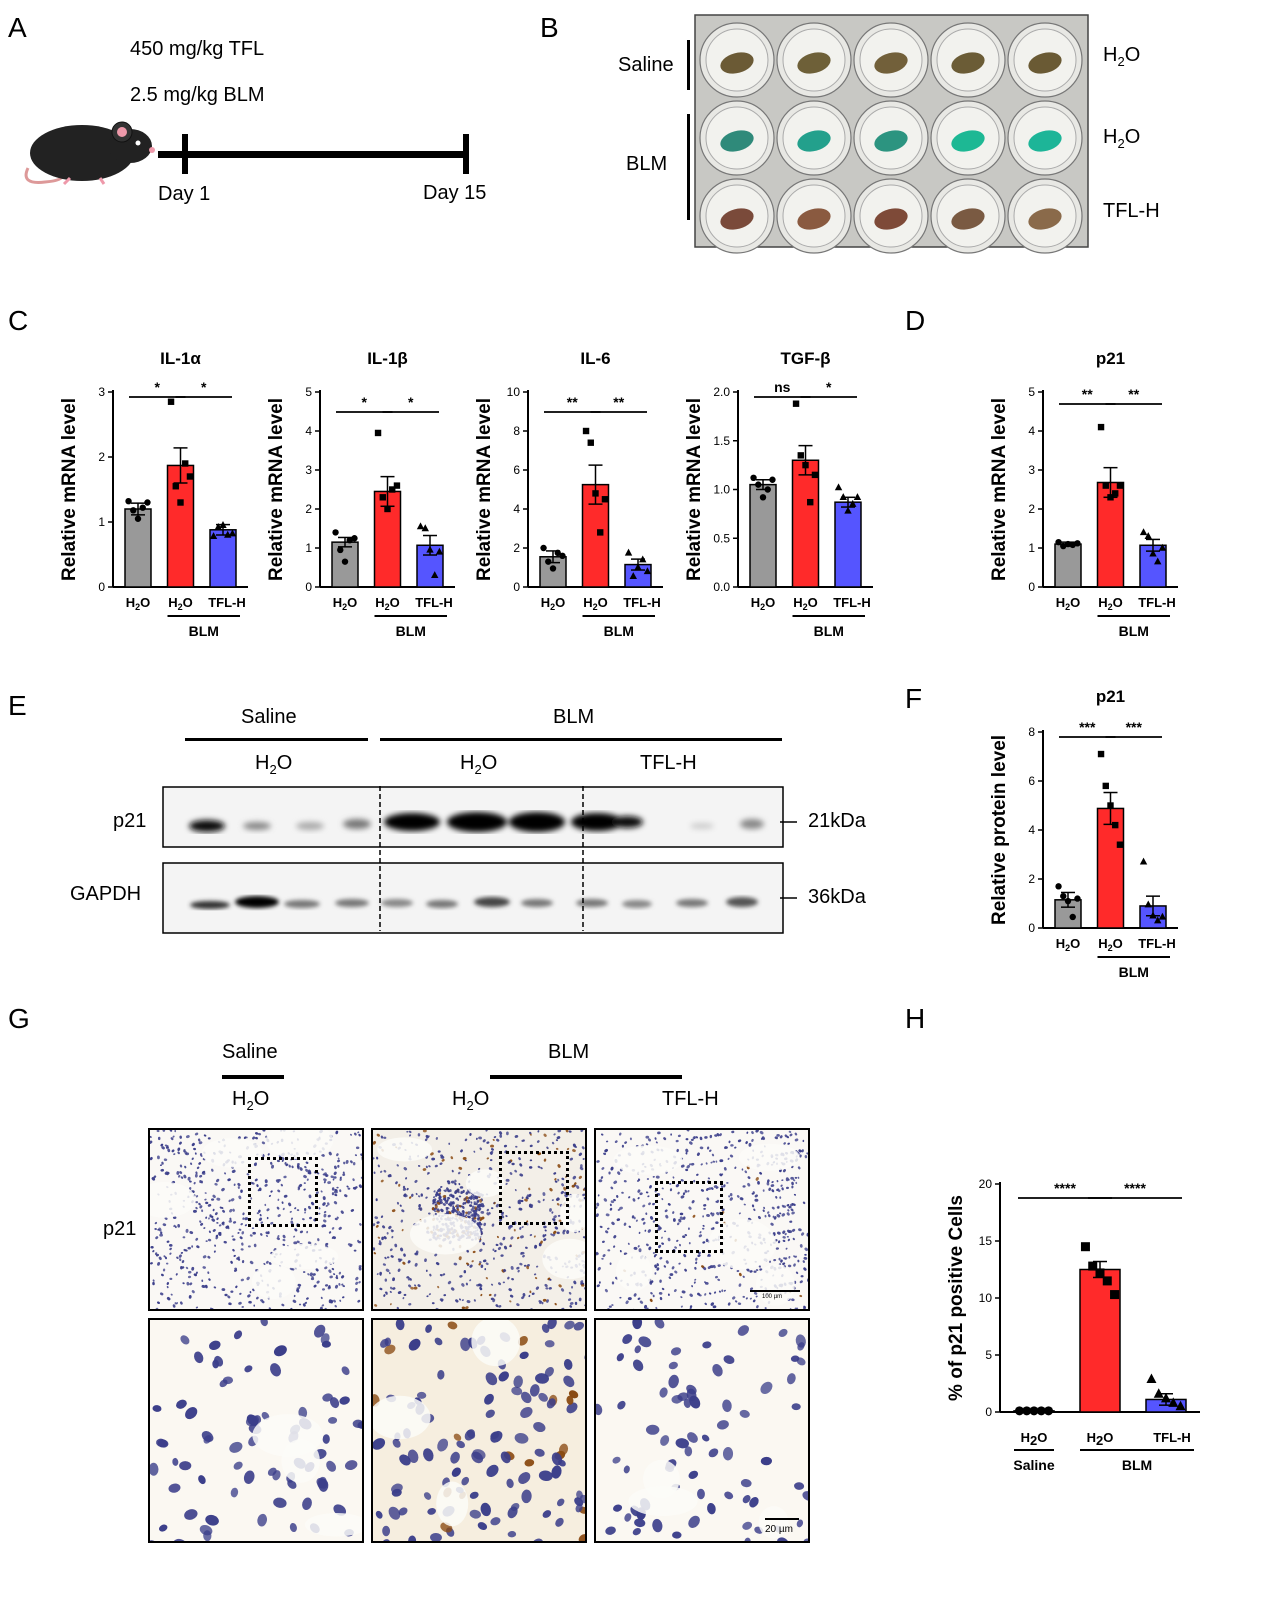  What do you see at coordinates (276, 739) in the screenshot?
I see `e-saline-line` at bounding box center [276, 739].